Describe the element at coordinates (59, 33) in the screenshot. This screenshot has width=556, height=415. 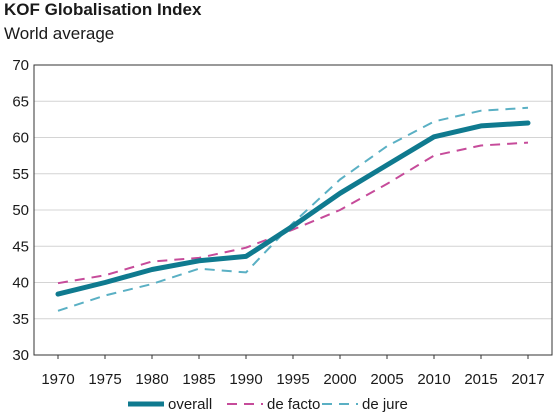
I see `chart-subtitle: World average` at that location.